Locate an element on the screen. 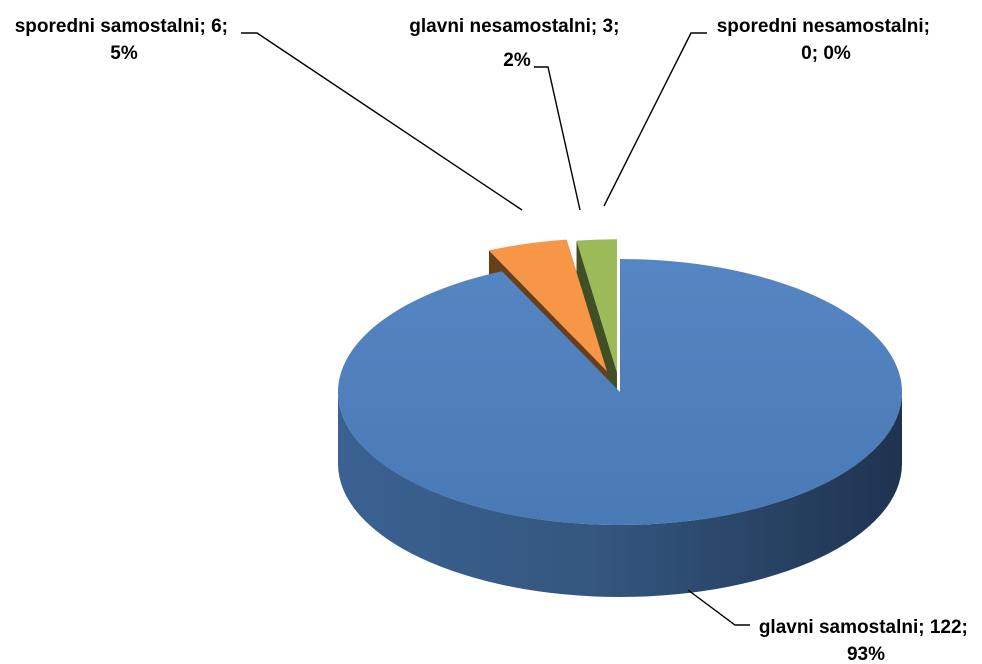 The image size is (982, 664). data-label-line: 5% is located at coordinates (124, 53).